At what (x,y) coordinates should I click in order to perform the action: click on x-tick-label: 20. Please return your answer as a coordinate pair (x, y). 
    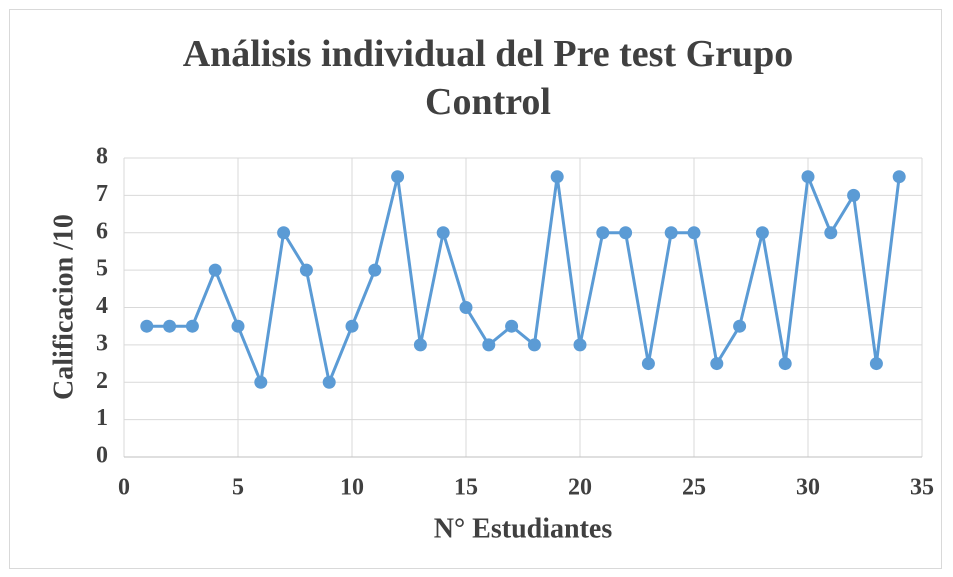
    Looking at the image, I should click on (580, 488).